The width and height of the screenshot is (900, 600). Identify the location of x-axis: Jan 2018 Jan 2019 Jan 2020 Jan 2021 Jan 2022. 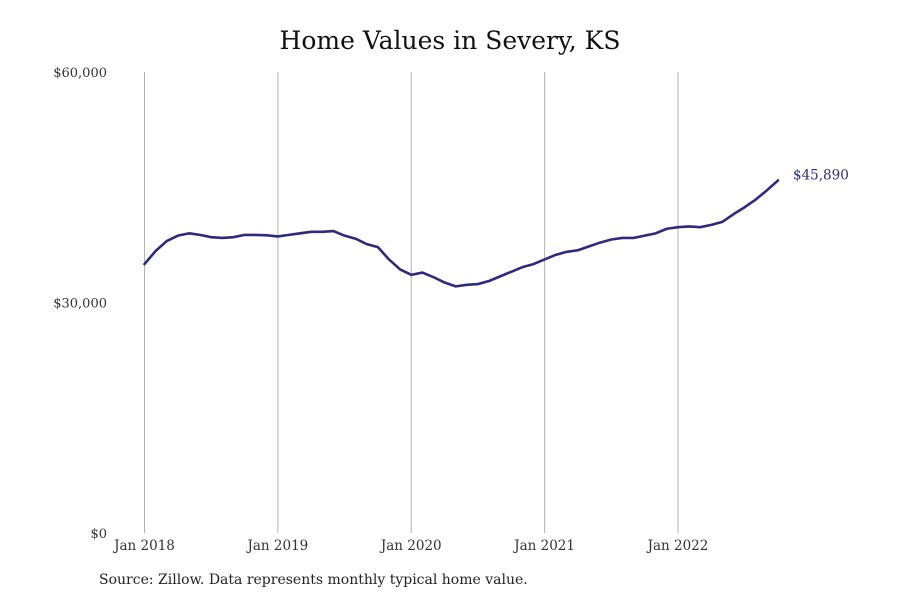
(410, 546).